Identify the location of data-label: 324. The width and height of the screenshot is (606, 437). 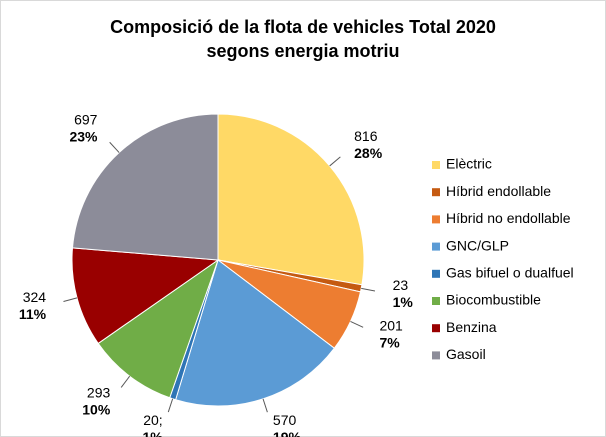
(35, 297).